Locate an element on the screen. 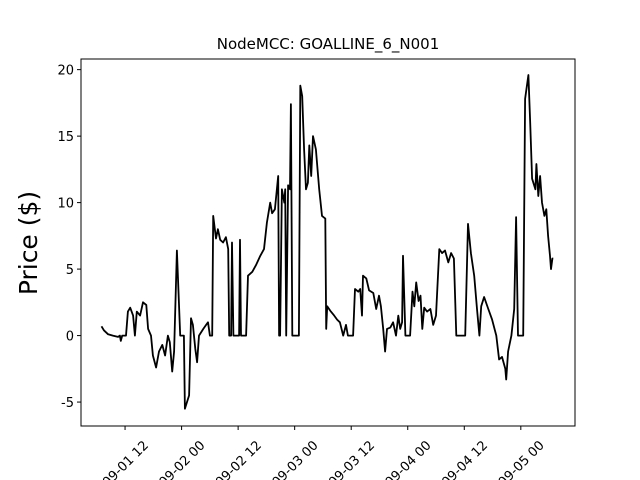  y-tick-label: 0 is located at coordinates (70, 337).